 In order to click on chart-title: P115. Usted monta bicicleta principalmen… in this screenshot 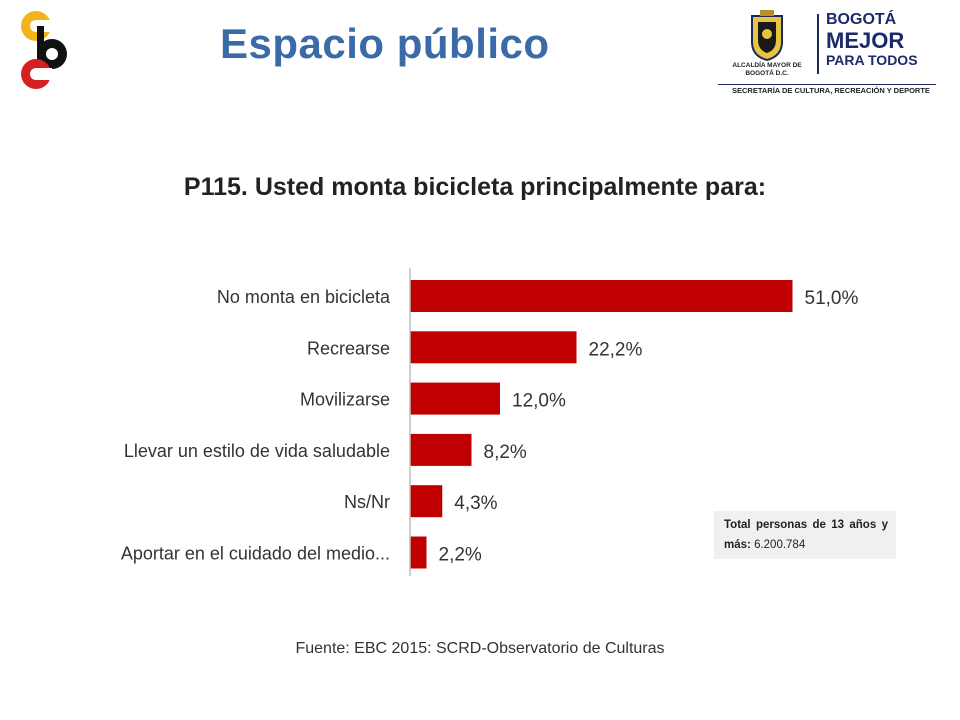, I will do `click(475, 187)`.